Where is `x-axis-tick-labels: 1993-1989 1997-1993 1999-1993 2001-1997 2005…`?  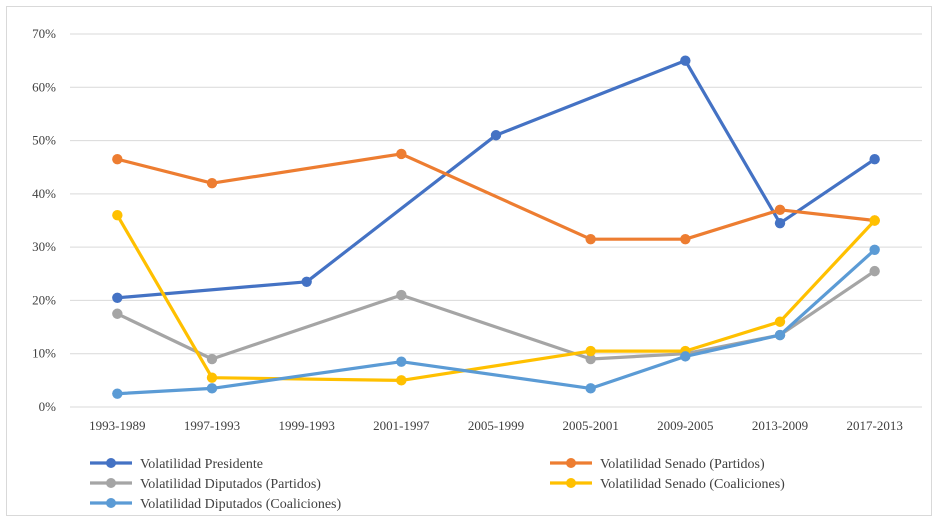
x-axis-tick-labels: 1993-1989 1997-1993 1999-1993 2001-1997 2005… is located at coordinates (496, 425).